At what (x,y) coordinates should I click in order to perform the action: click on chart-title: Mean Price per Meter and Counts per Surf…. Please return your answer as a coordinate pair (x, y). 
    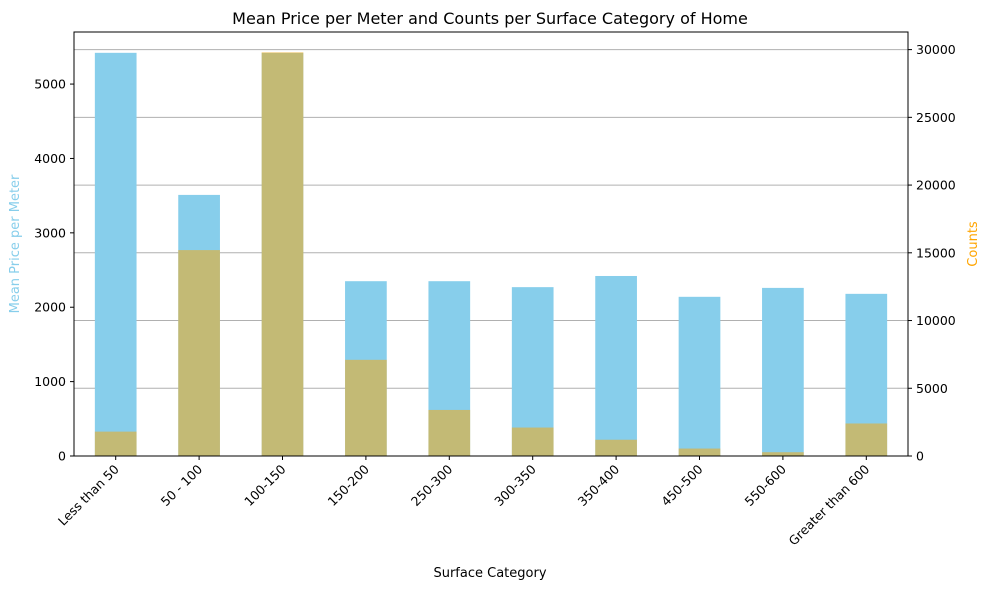
    Looking at the image, I should click on (490, 18).